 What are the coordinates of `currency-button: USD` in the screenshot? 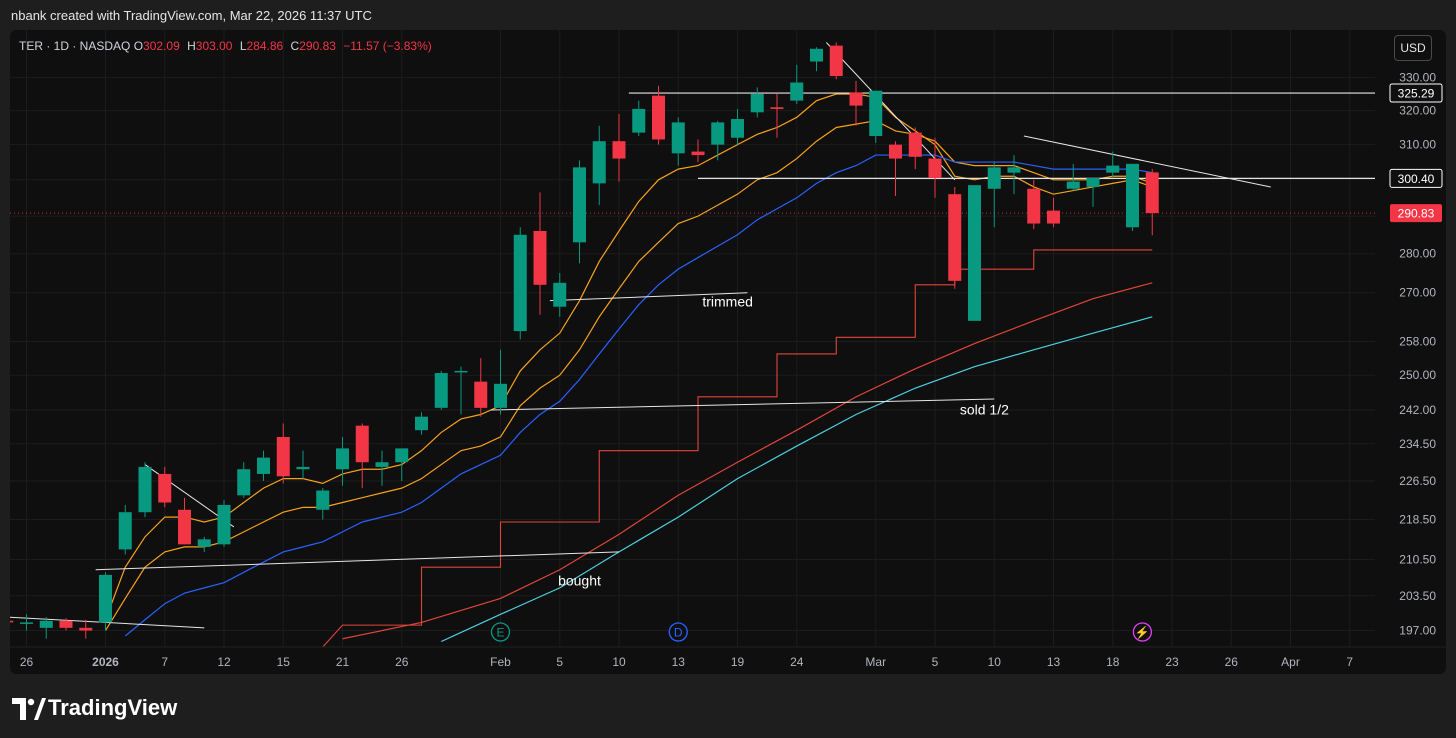 It's located at (1413, 48).